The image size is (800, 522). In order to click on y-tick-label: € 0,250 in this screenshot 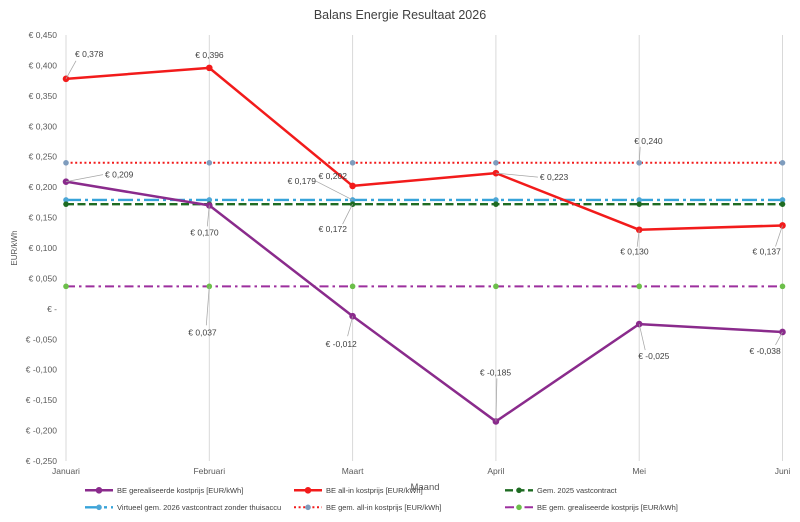, I will do `click(43, 157)`.